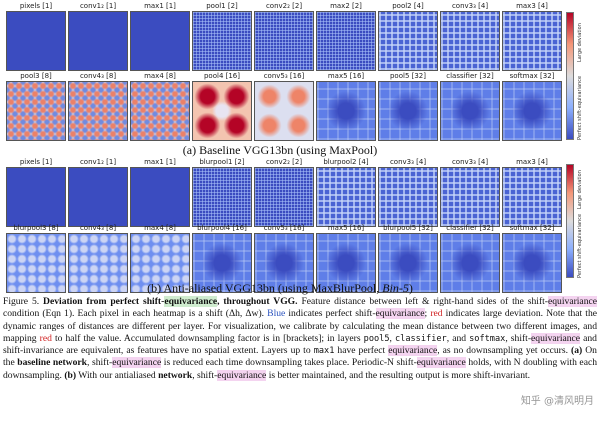 The width and height of the screenshot is (600, 425). I want to click on layer-label: blurpool4 [16], so click(222, 228).